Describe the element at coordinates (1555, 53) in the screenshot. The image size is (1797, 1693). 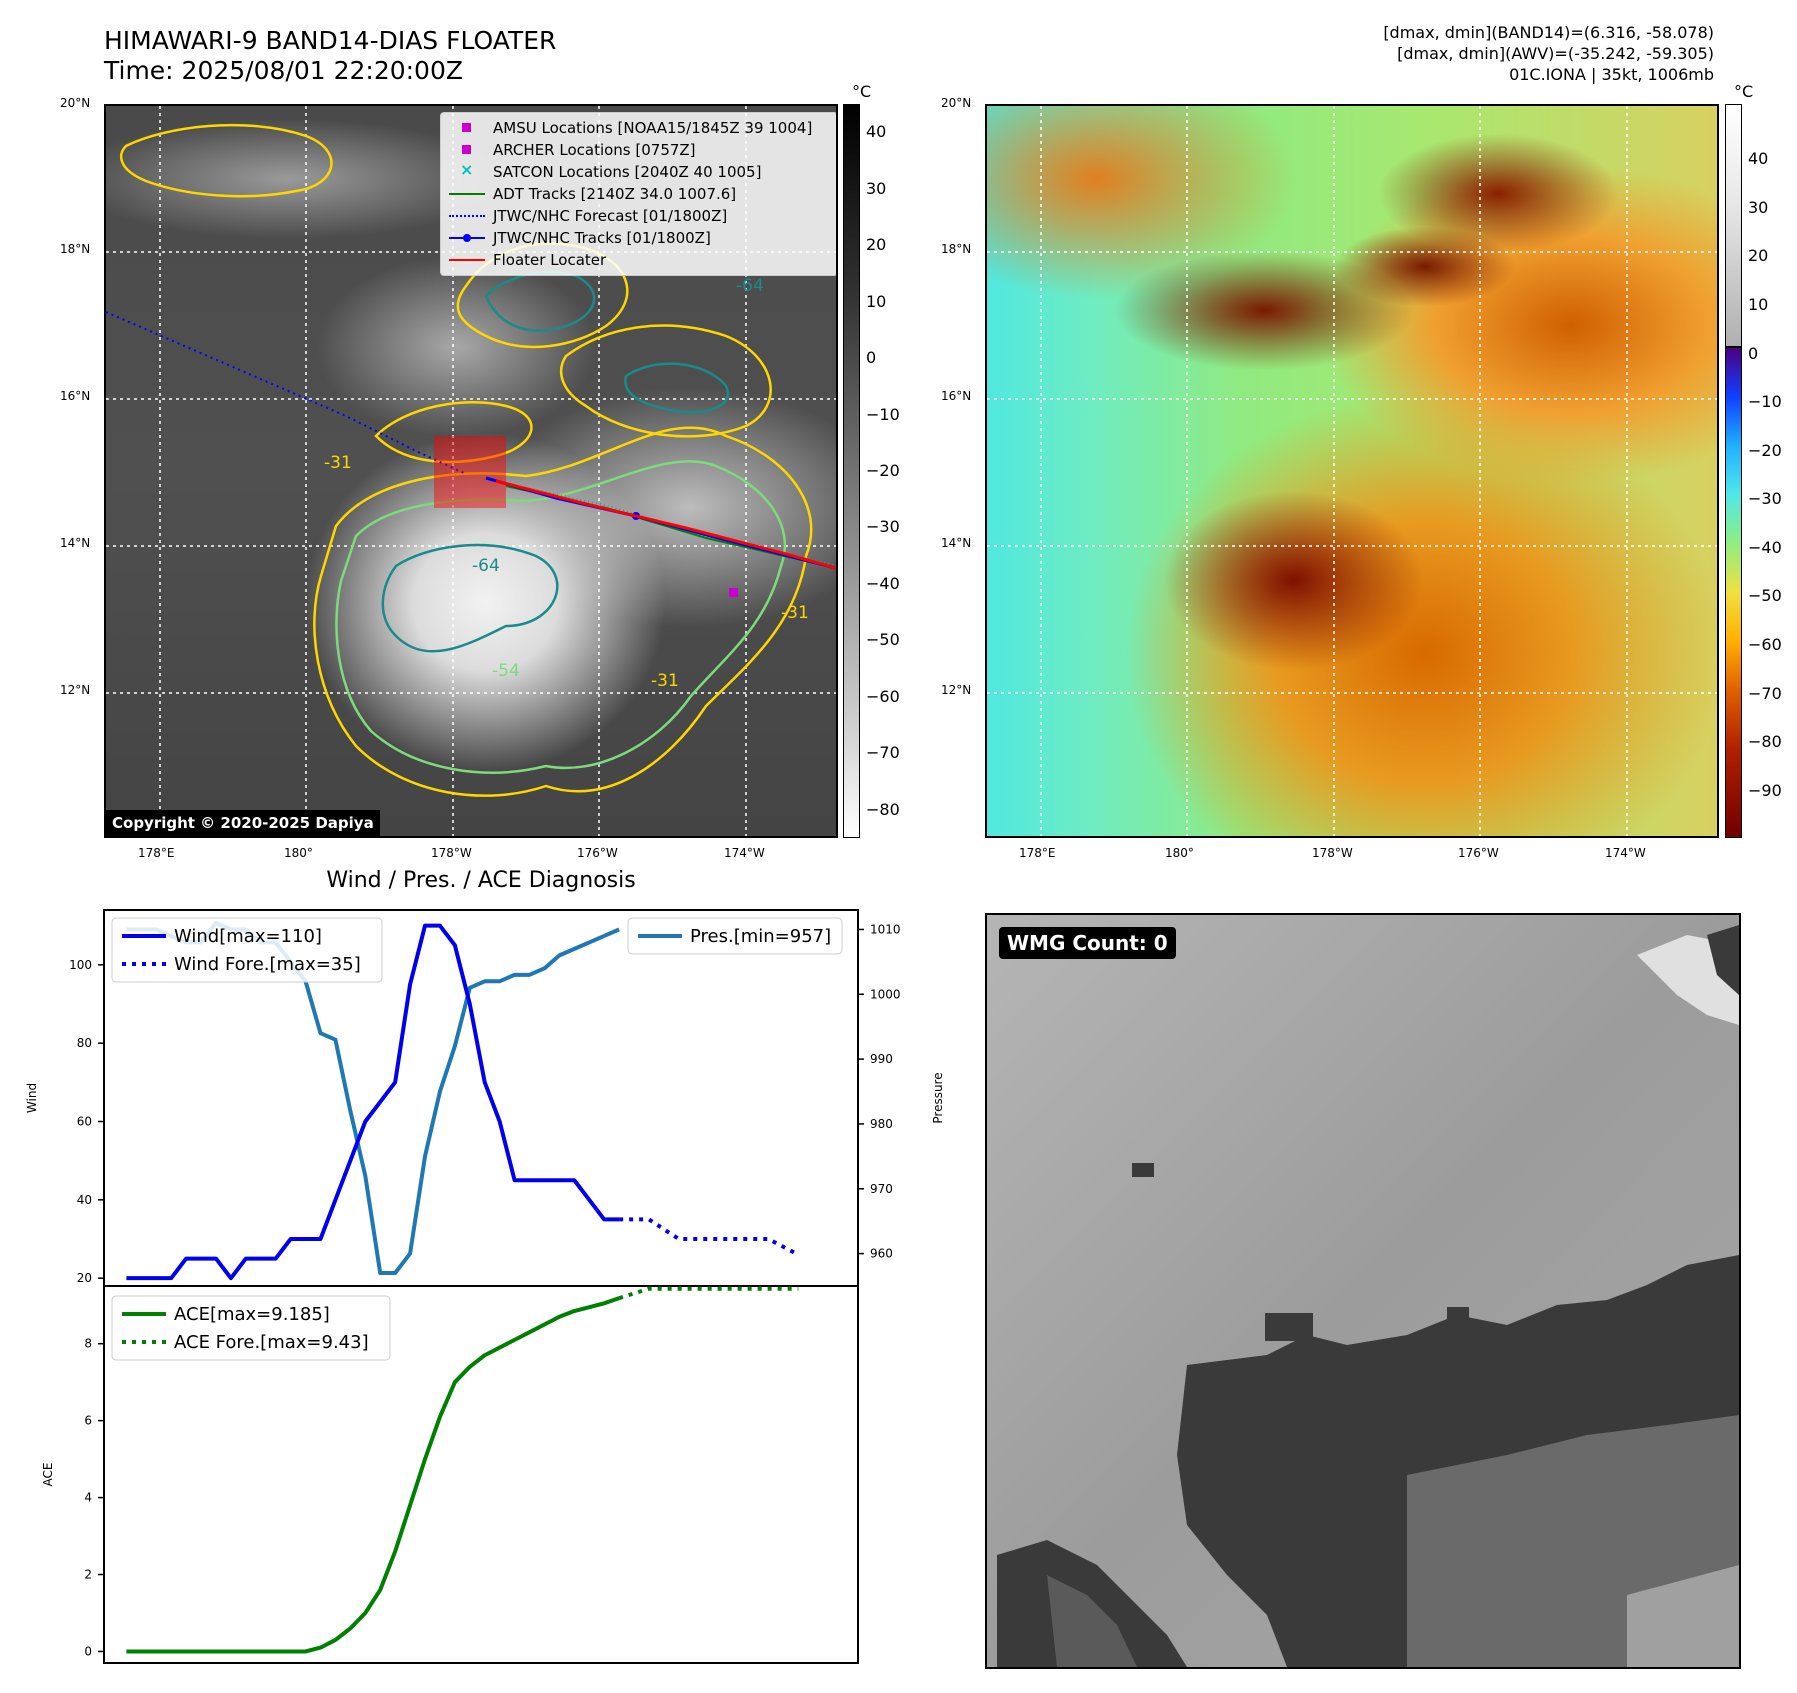
I see `info-line-2: [dmax, dmin](AWV)=(-35.242, -59.305)` at that location.